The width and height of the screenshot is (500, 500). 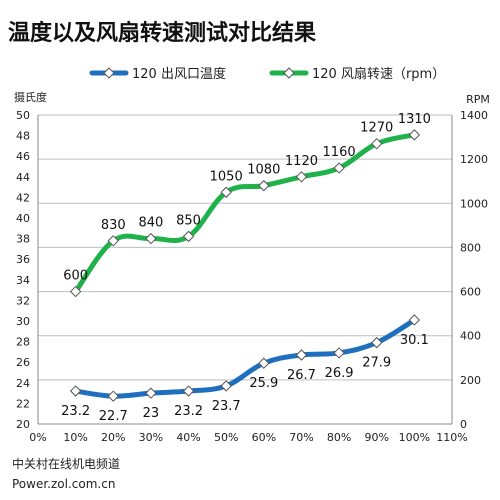 What do you see at coordinates (267, 74) in the screenshot?
I see `legend: 120 出风口温度 120 风扇转速（rpm）` at bounding box center [267, 74].